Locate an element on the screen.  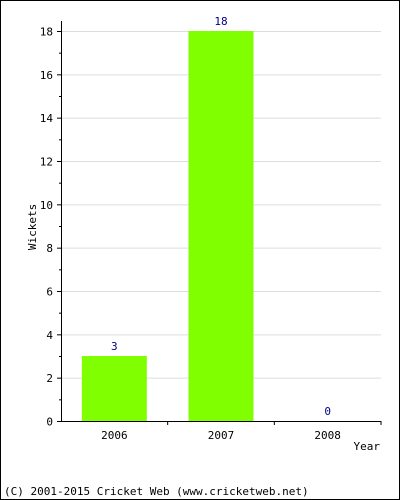
data-label: 0 is located at coordinates (327, 411).